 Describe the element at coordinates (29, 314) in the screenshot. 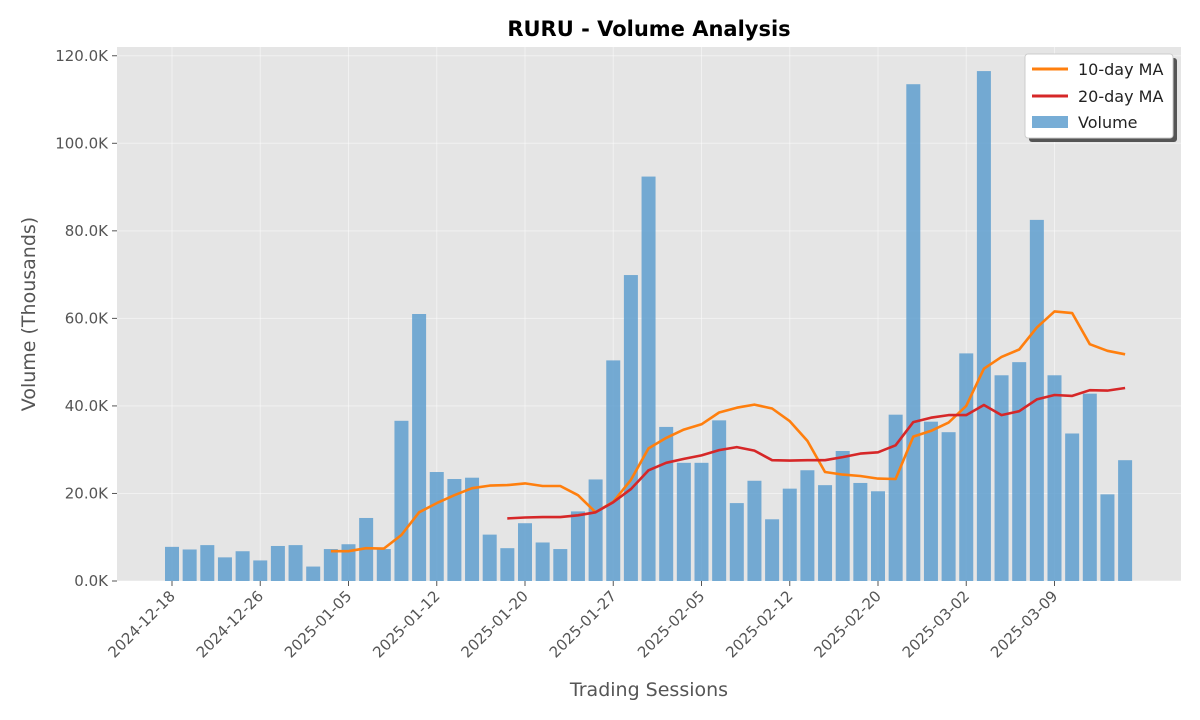

I see `y-axis-label: Volume (Thousands)` at that location.